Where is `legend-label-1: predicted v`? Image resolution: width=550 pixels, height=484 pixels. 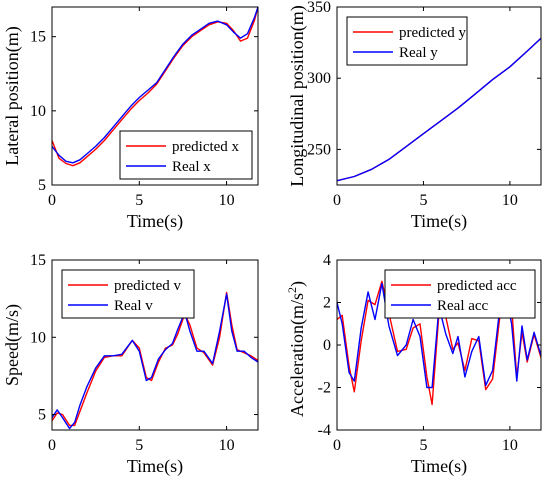 legend-label-1: predicted v is located at coordinates (148, 286).